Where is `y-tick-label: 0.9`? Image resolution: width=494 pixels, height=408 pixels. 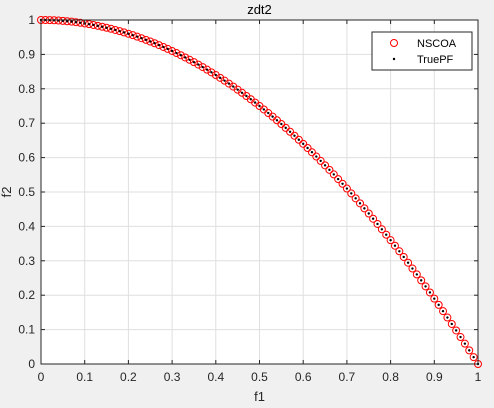 y-tick-label: 0.9 is located at coordinates (26, 54).